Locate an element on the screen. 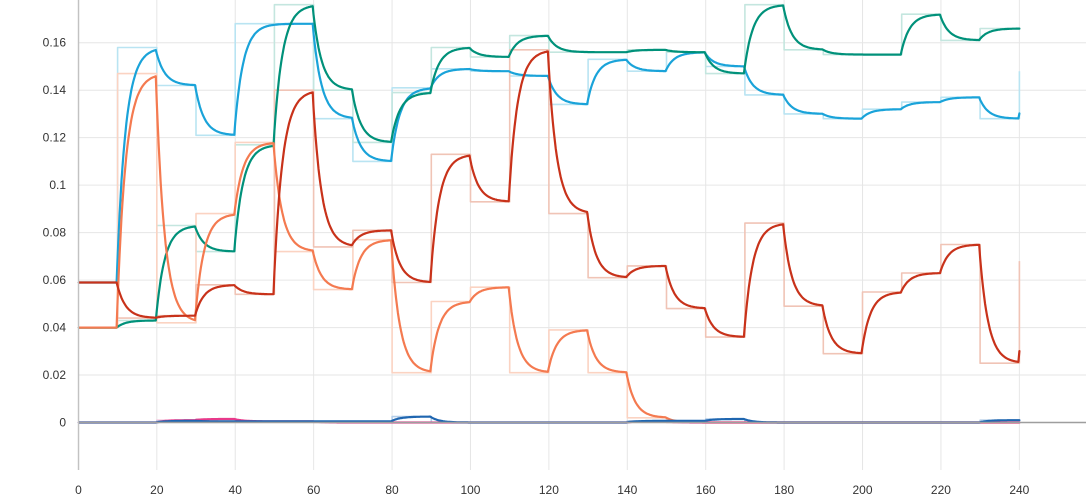 Image resolution: width=1086 pixels, height=500 pixels. x-tick-label-2: 40 is located at coordinates (236, 490).